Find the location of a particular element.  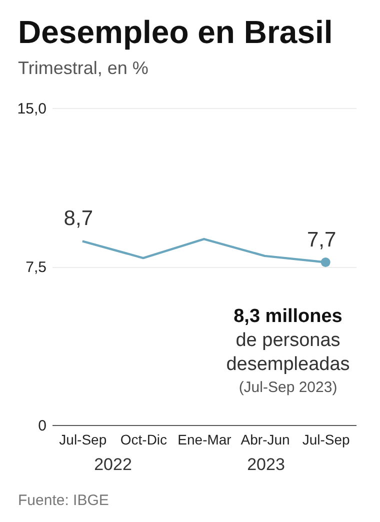

text: 2022 is located at coordinates (113, 464).